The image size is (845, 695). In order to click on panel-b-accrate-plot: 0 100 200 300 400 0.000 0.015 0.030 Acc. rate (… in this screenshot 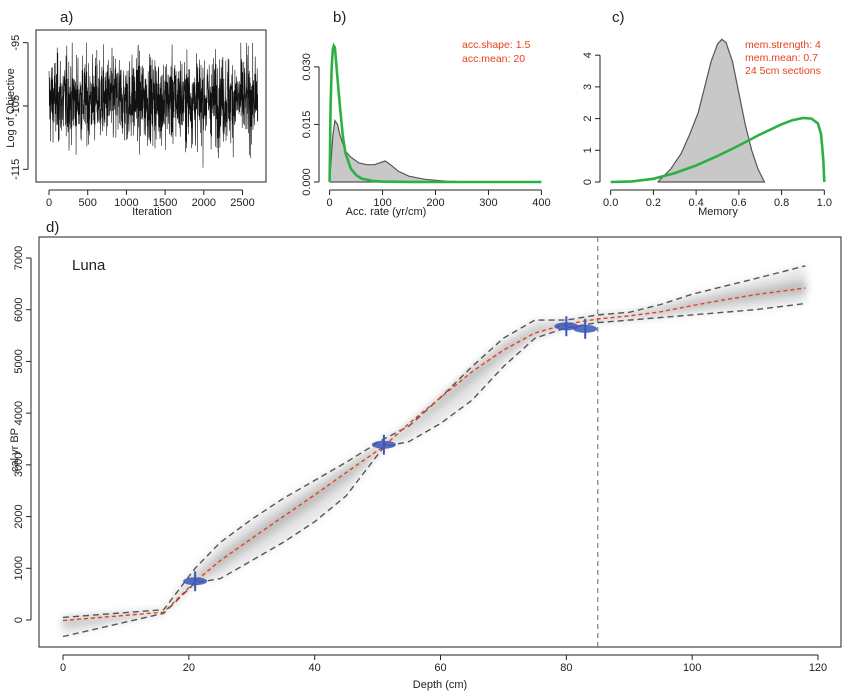, I will do `click(426, 128)`.